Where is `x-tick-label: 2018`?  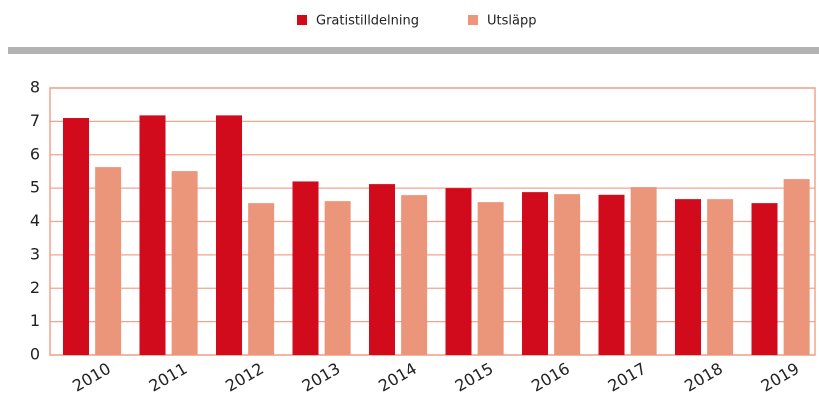
x-tick-label: 2018 is located at coordinates (703, 377).